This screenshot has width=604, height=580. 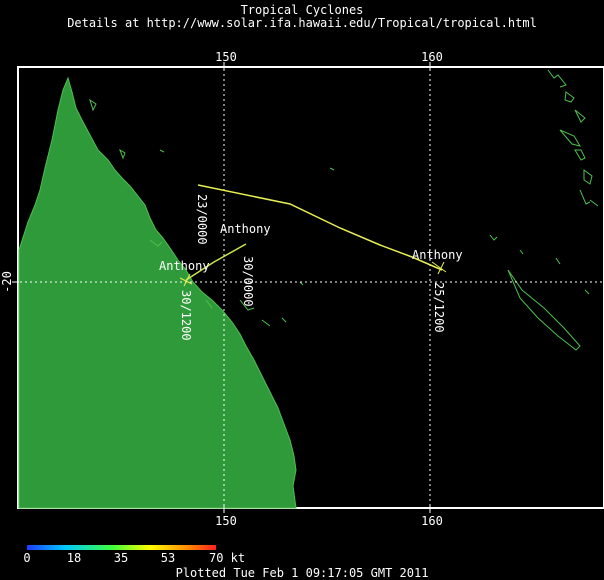 I want to click on lon-label-top-160: 160, so click(x=432, y=57).